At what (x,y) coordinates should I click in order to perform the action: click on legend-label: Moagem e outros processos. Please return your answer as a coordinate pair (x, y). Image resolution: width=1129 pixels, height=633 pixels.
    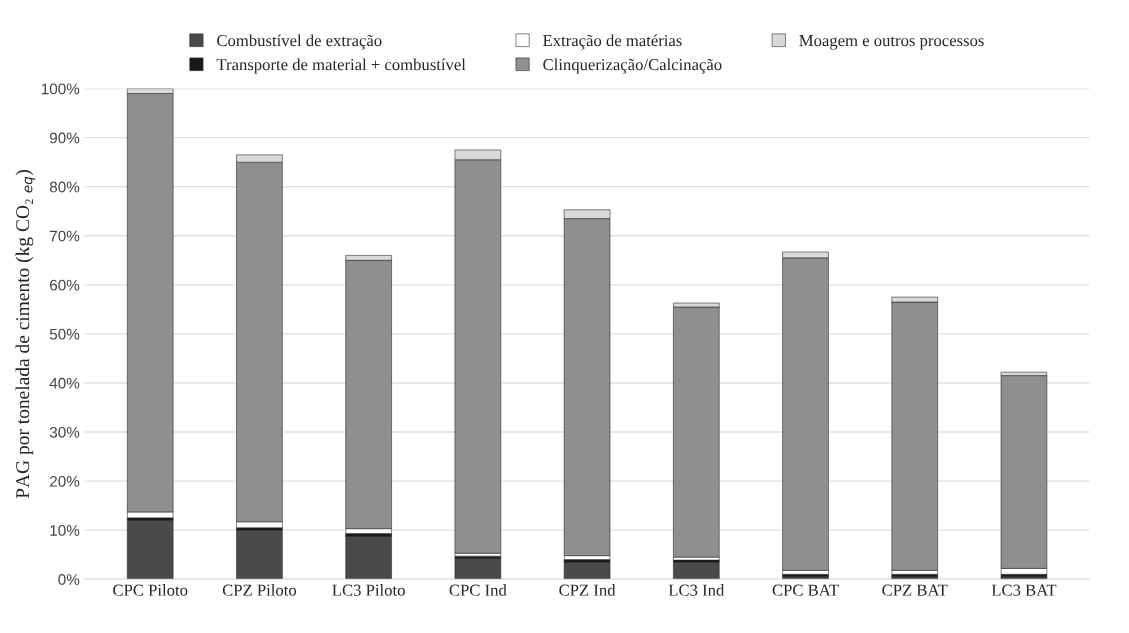
    Looking at the image, I should click on (891, 42).